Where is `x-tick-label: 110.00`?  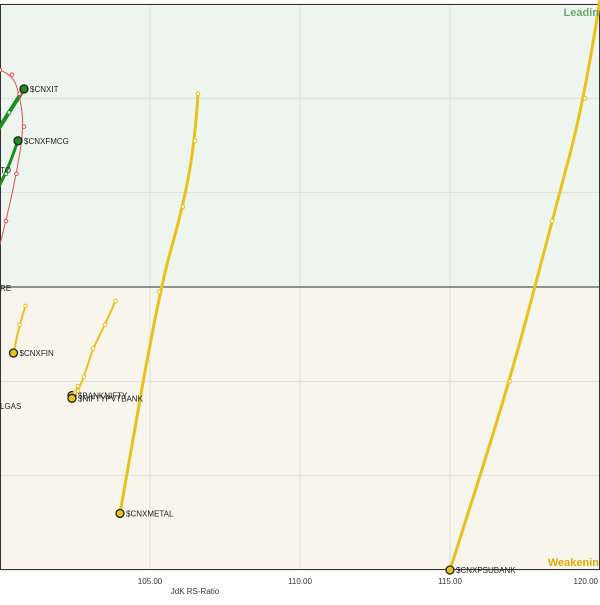 x-tick-label: 110.00 is located at coordinates (300, 581).